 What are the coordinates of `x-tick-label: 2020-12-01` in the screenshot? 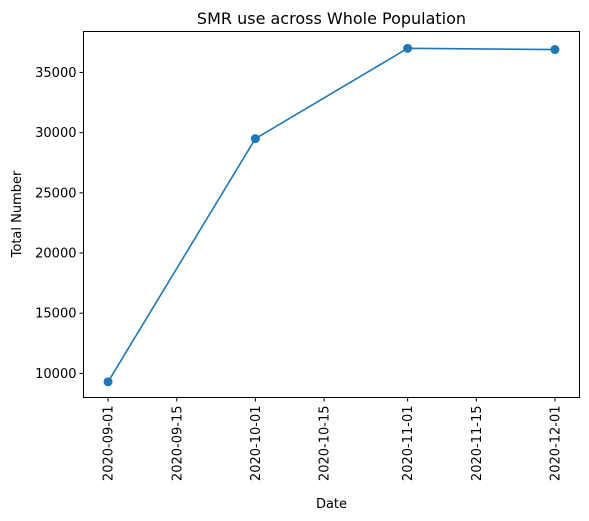 It's located at (555, 444).